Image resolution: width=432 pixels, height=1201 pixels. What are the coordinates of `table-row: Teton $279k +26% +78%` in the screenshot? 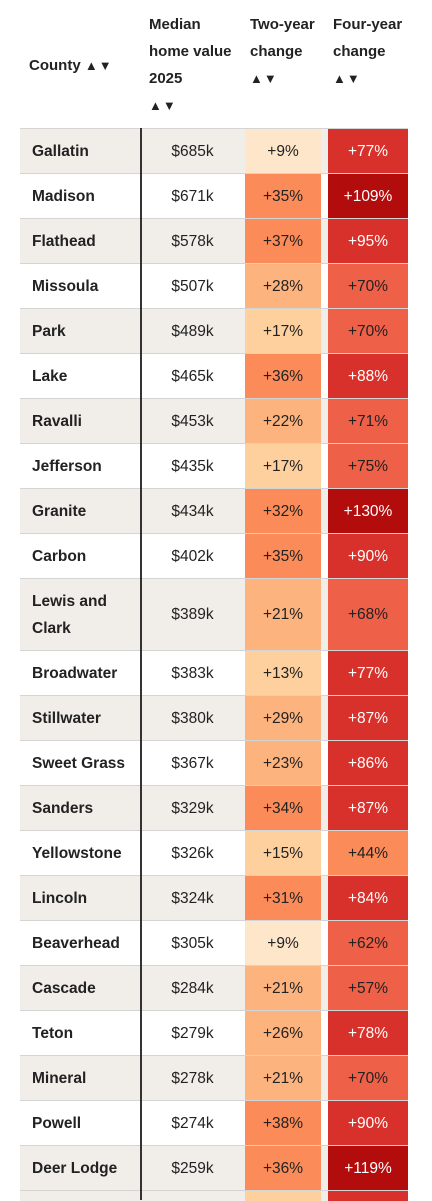 It's located at (214, 1033).